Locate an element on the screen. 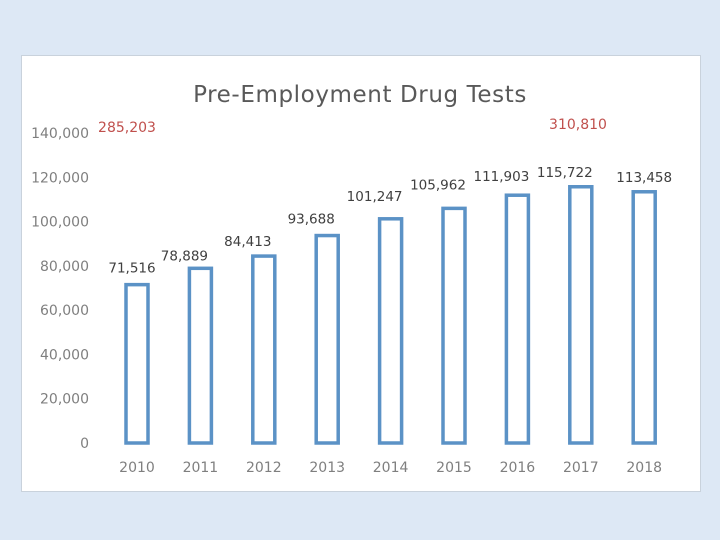 Image resolution: width=720 pixels, height=540 pixels. x-tick-label: 2015 is located at coordinates (454, 468).